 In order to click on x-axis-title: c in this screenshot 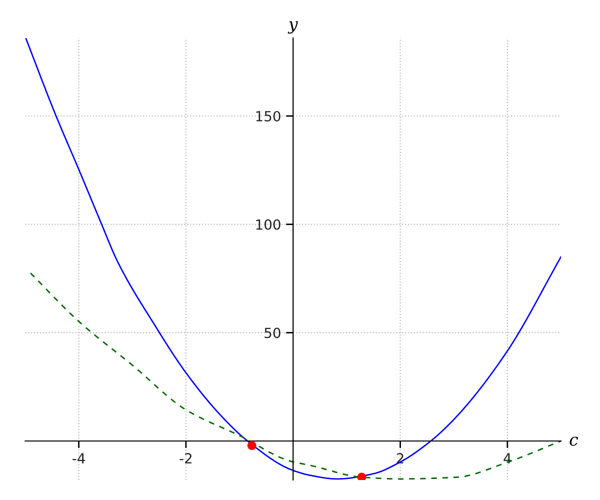, I will do `click(574, 441)`.